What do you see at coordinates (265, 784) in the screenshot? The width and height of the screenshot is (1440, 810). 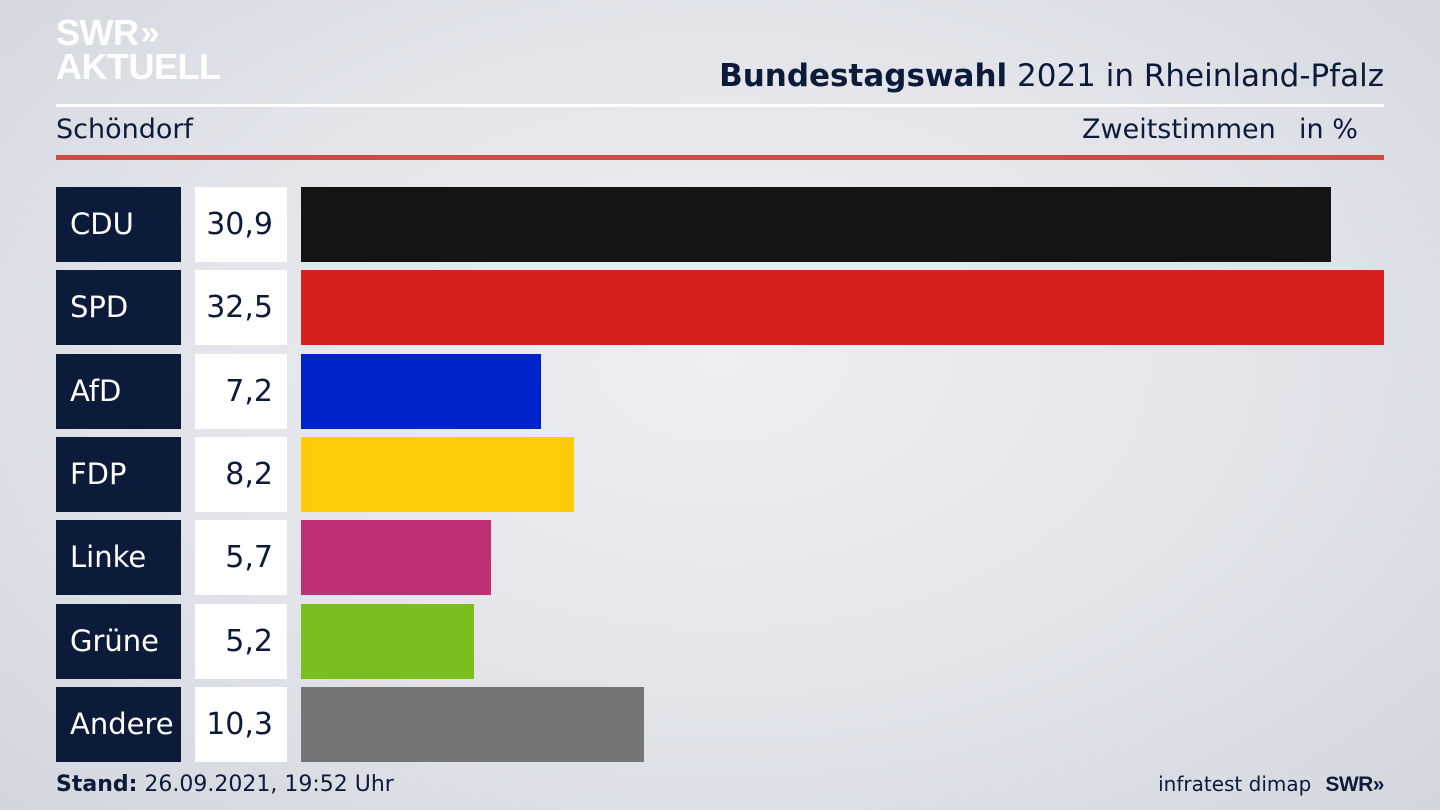 I see `stand-value: 26.09.2021, 19:52 Uhr` at bounding box center [265, 784].